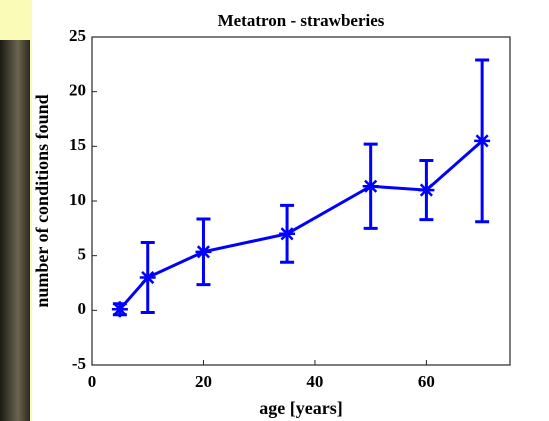  I want to click on y-tick-label: 15, so click(77, 144).